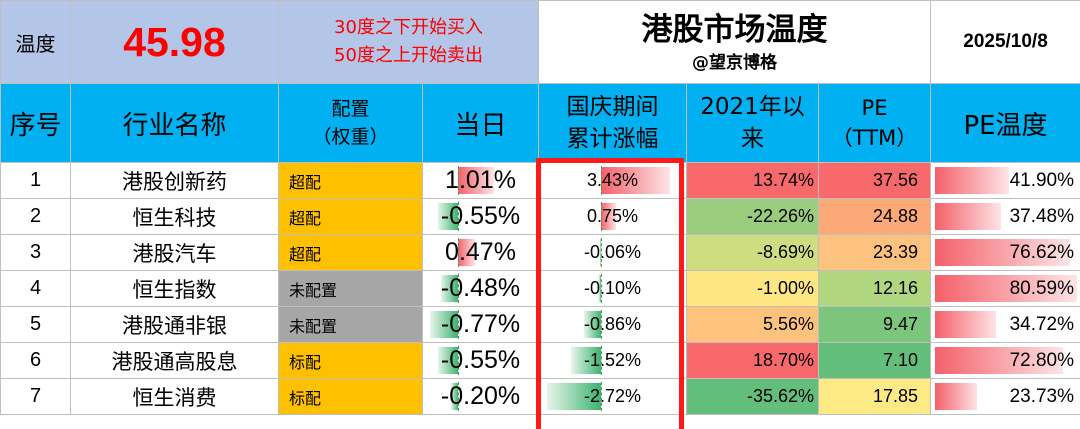 The image size is (1080, 429). Describe the element at coordinates (783, 360) in the screenshot. I see `since-value: 18.70%` at that location.